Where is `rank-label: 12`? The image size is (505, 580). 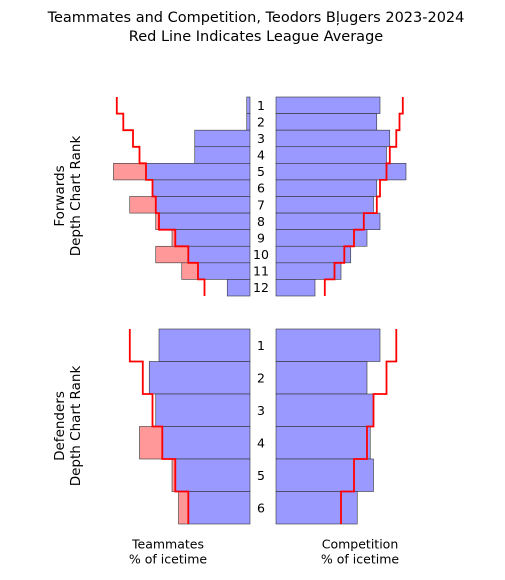 rank-label: 12 is located at coordinates (261, 287).